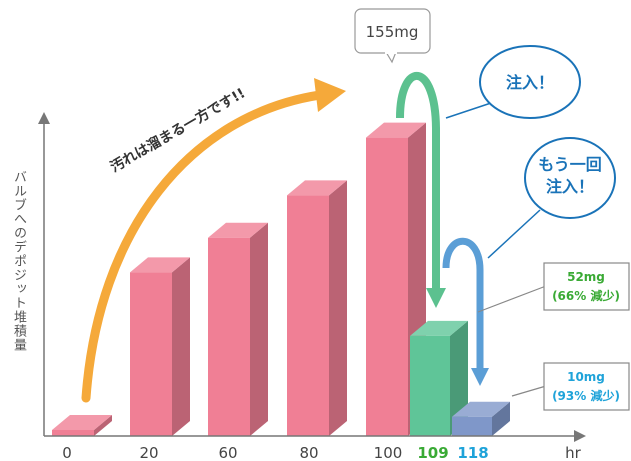 The width and height of the screenshot is (631, 461). Describe the element at coordinates (586, 295) in the screenshot. I see `reduction1-pct: (66% 減少)` at that location.